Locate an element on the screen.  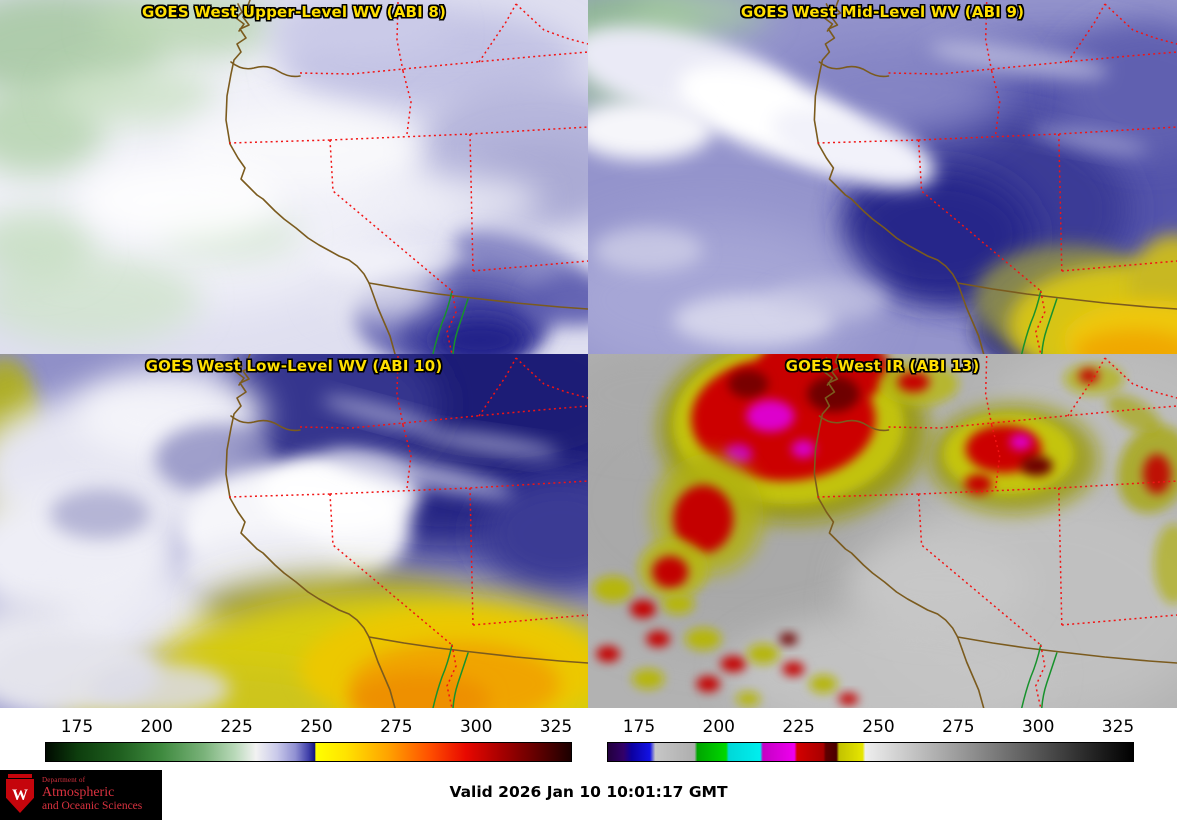
uw-crest-shield: W is located at coordinates (20, 796).